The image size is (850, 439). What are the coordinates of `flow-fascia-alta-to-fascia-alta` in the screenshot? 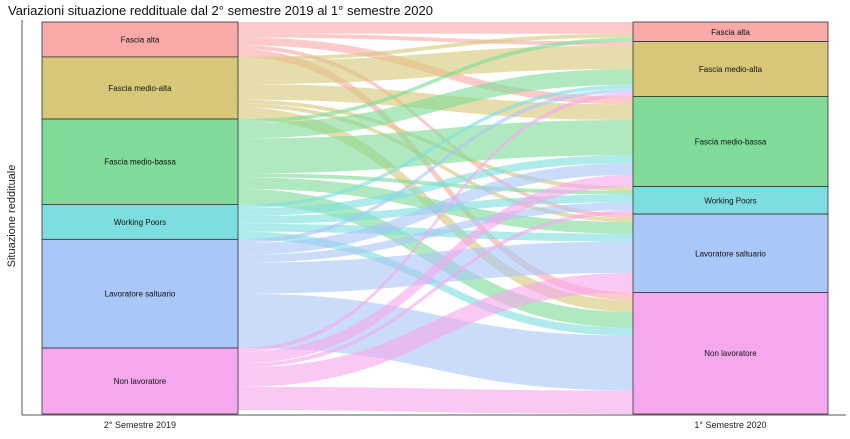 It's located at (435, 28).